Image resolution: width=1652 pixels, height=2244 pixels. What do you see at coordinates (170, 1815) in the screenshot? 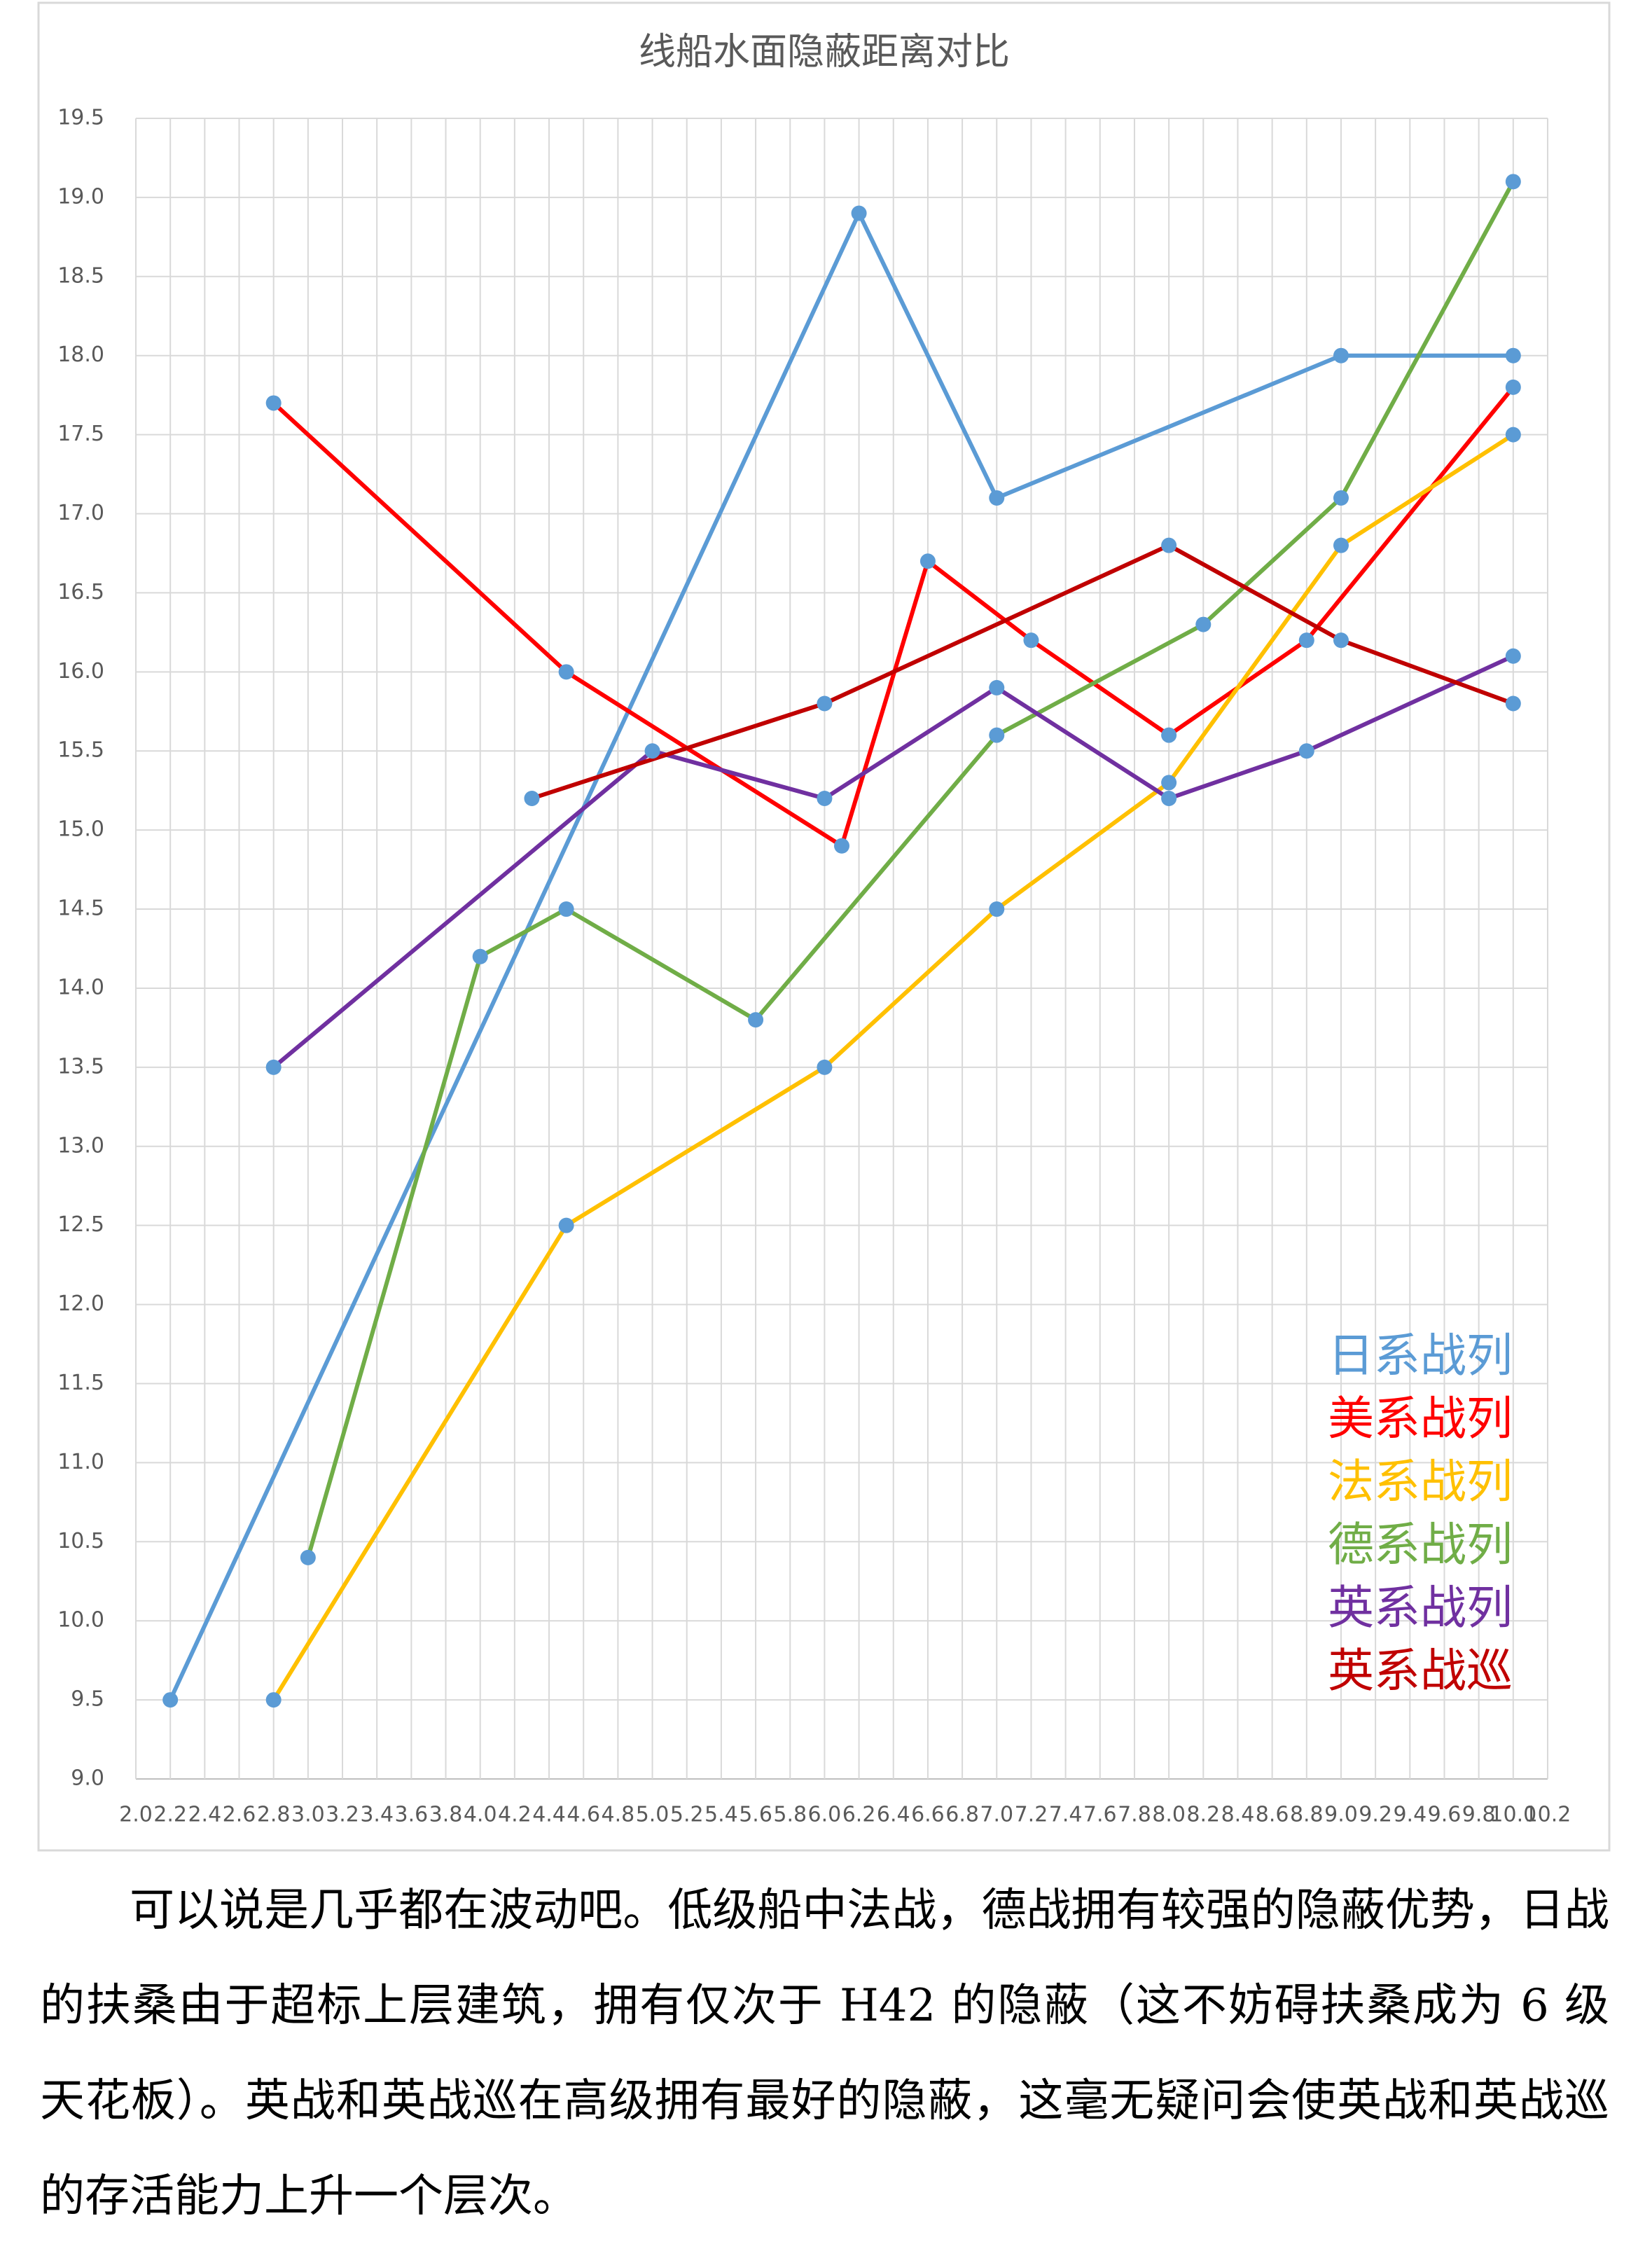
I see `x-tick-label: 2.2` at bounding box center [170, 1815].